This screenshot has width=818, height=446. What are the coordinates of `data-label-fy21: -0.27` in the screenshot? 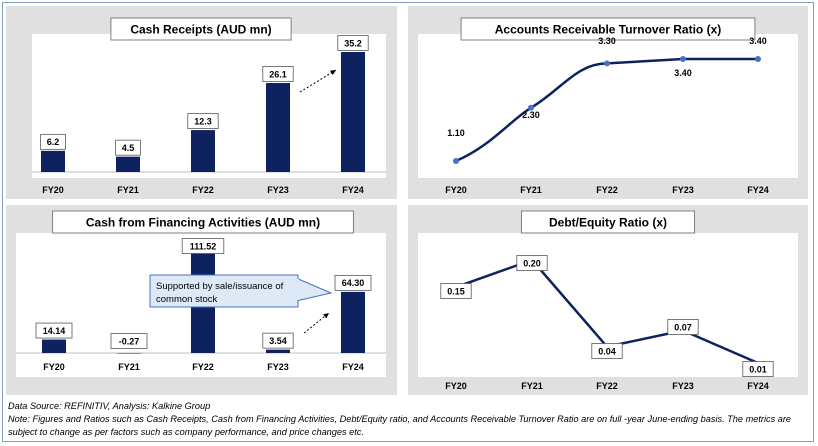 It's located at (129, 341).